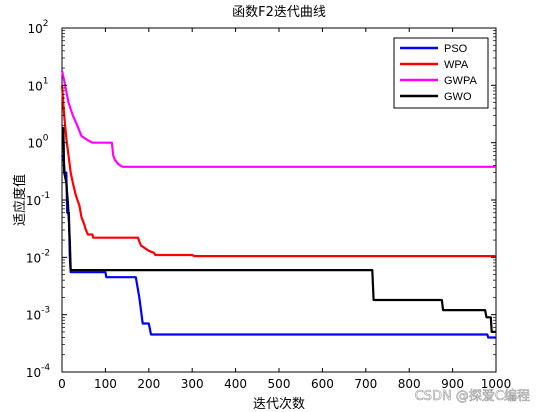  Describe the element at coordinates (409, 384) in the screenshot. I see `x-tick-label: 800` at that location.